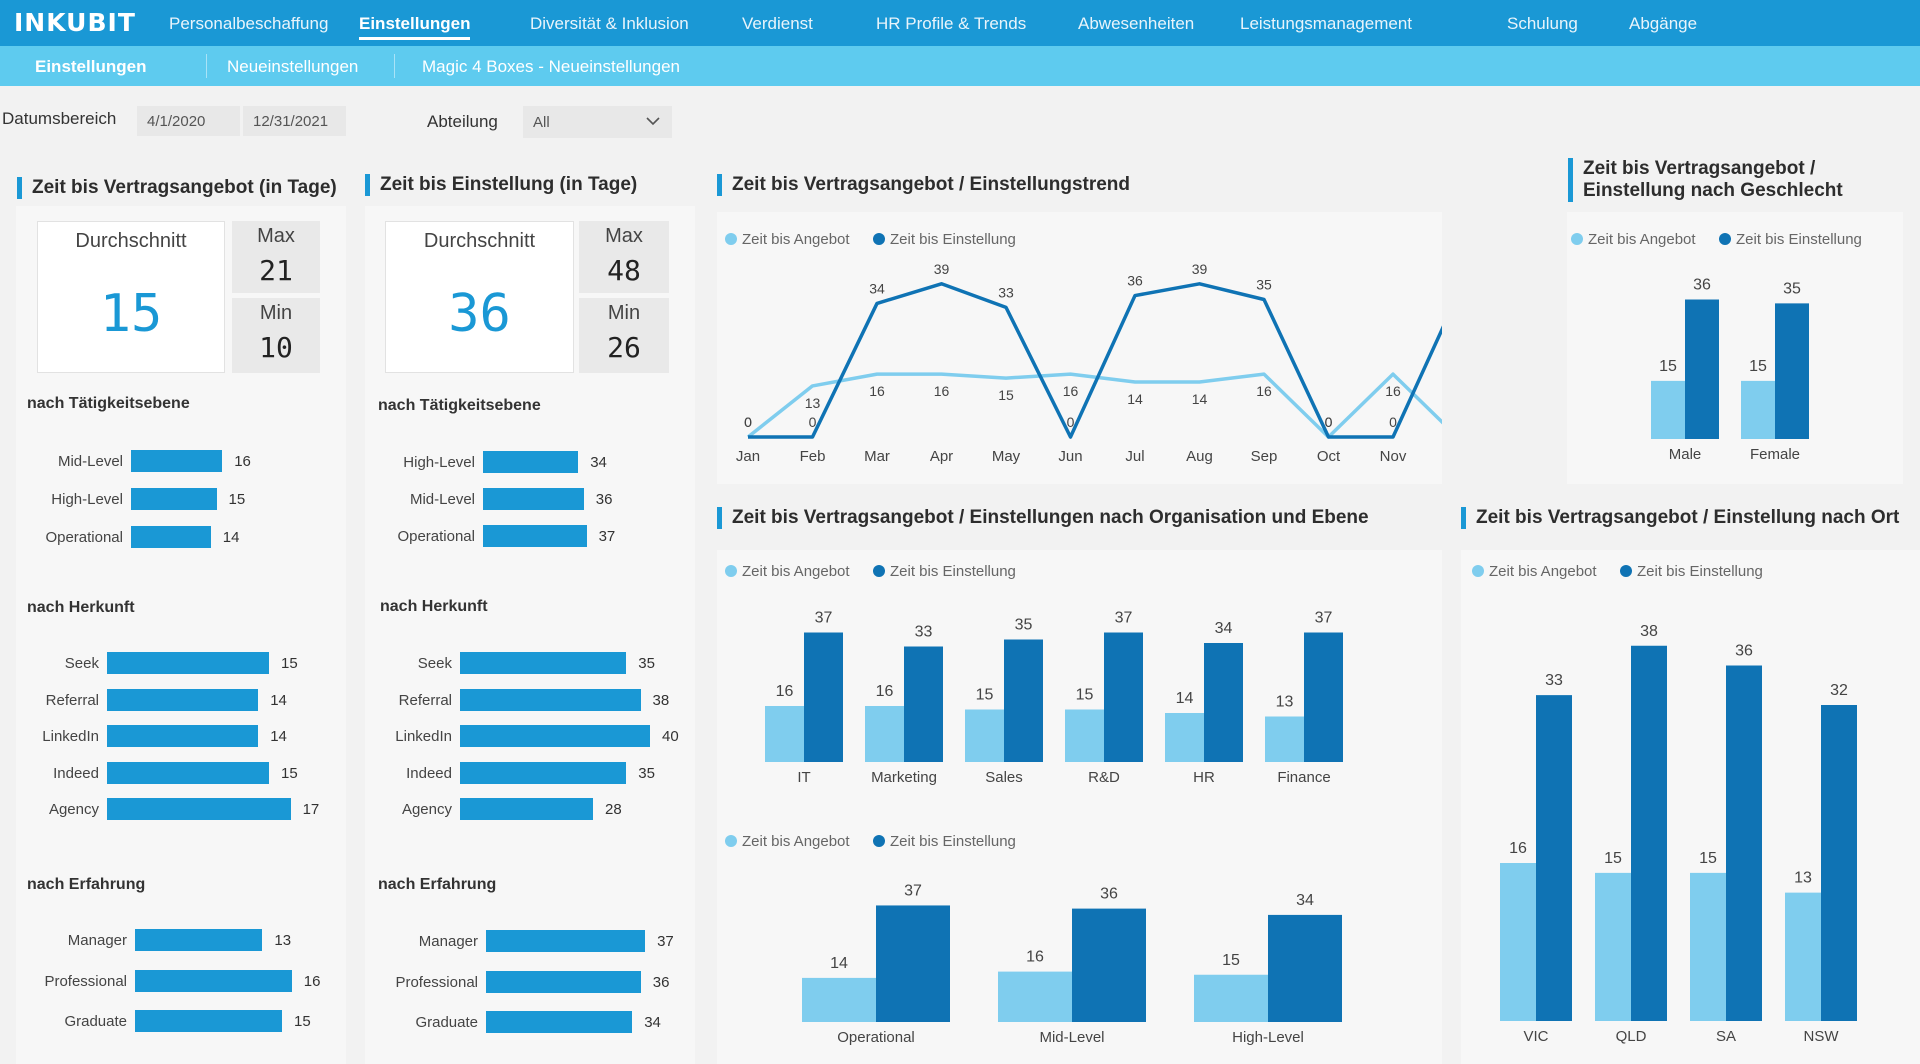 The height and width of the screenshot is (1064, 1920). What do you see at coordinates (91, 66) in the screenshot?
I see `subnav-einstellungen: Einstellungen` at bounding box center [91, 66].